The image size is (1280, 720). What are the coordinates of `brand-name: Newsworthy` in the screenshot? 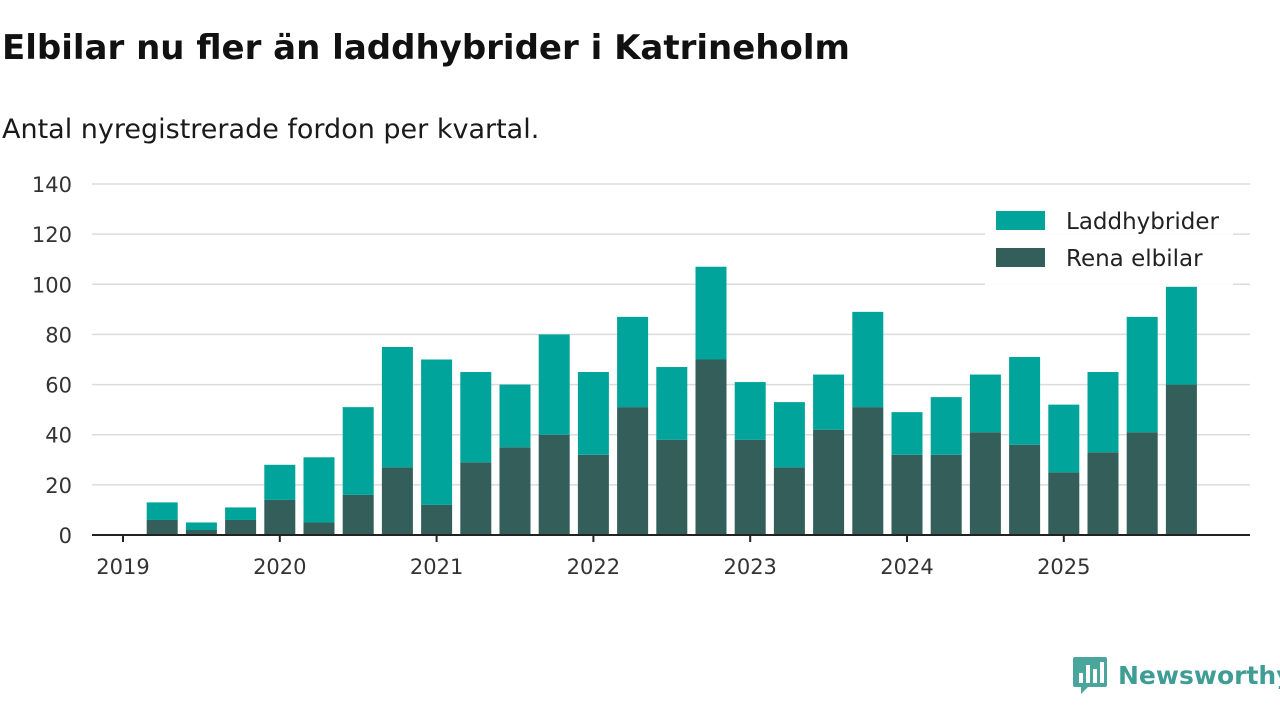 It's located at (1199, 675).